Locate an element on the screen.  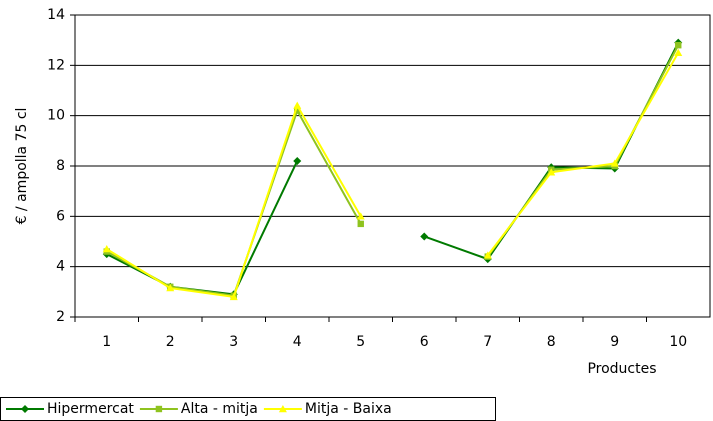
legend-label: Hipermercat is located at coordinates (90, 409).